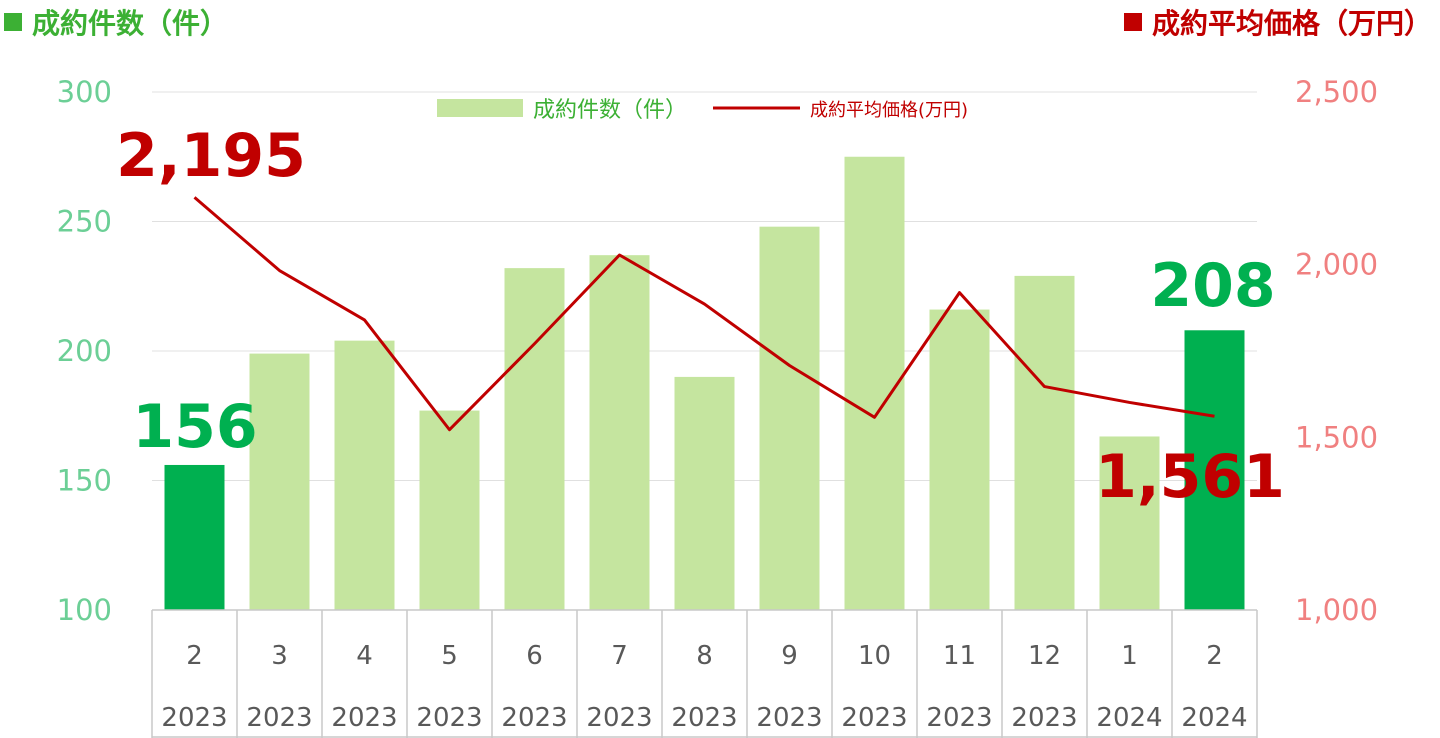 The height and width of the screenshot is (738, 1440). What do you see at coordinates (116, 22) in the screenshot?
I see `count-axis-title: 成約件数（件）` at bounding box center [116, 22].